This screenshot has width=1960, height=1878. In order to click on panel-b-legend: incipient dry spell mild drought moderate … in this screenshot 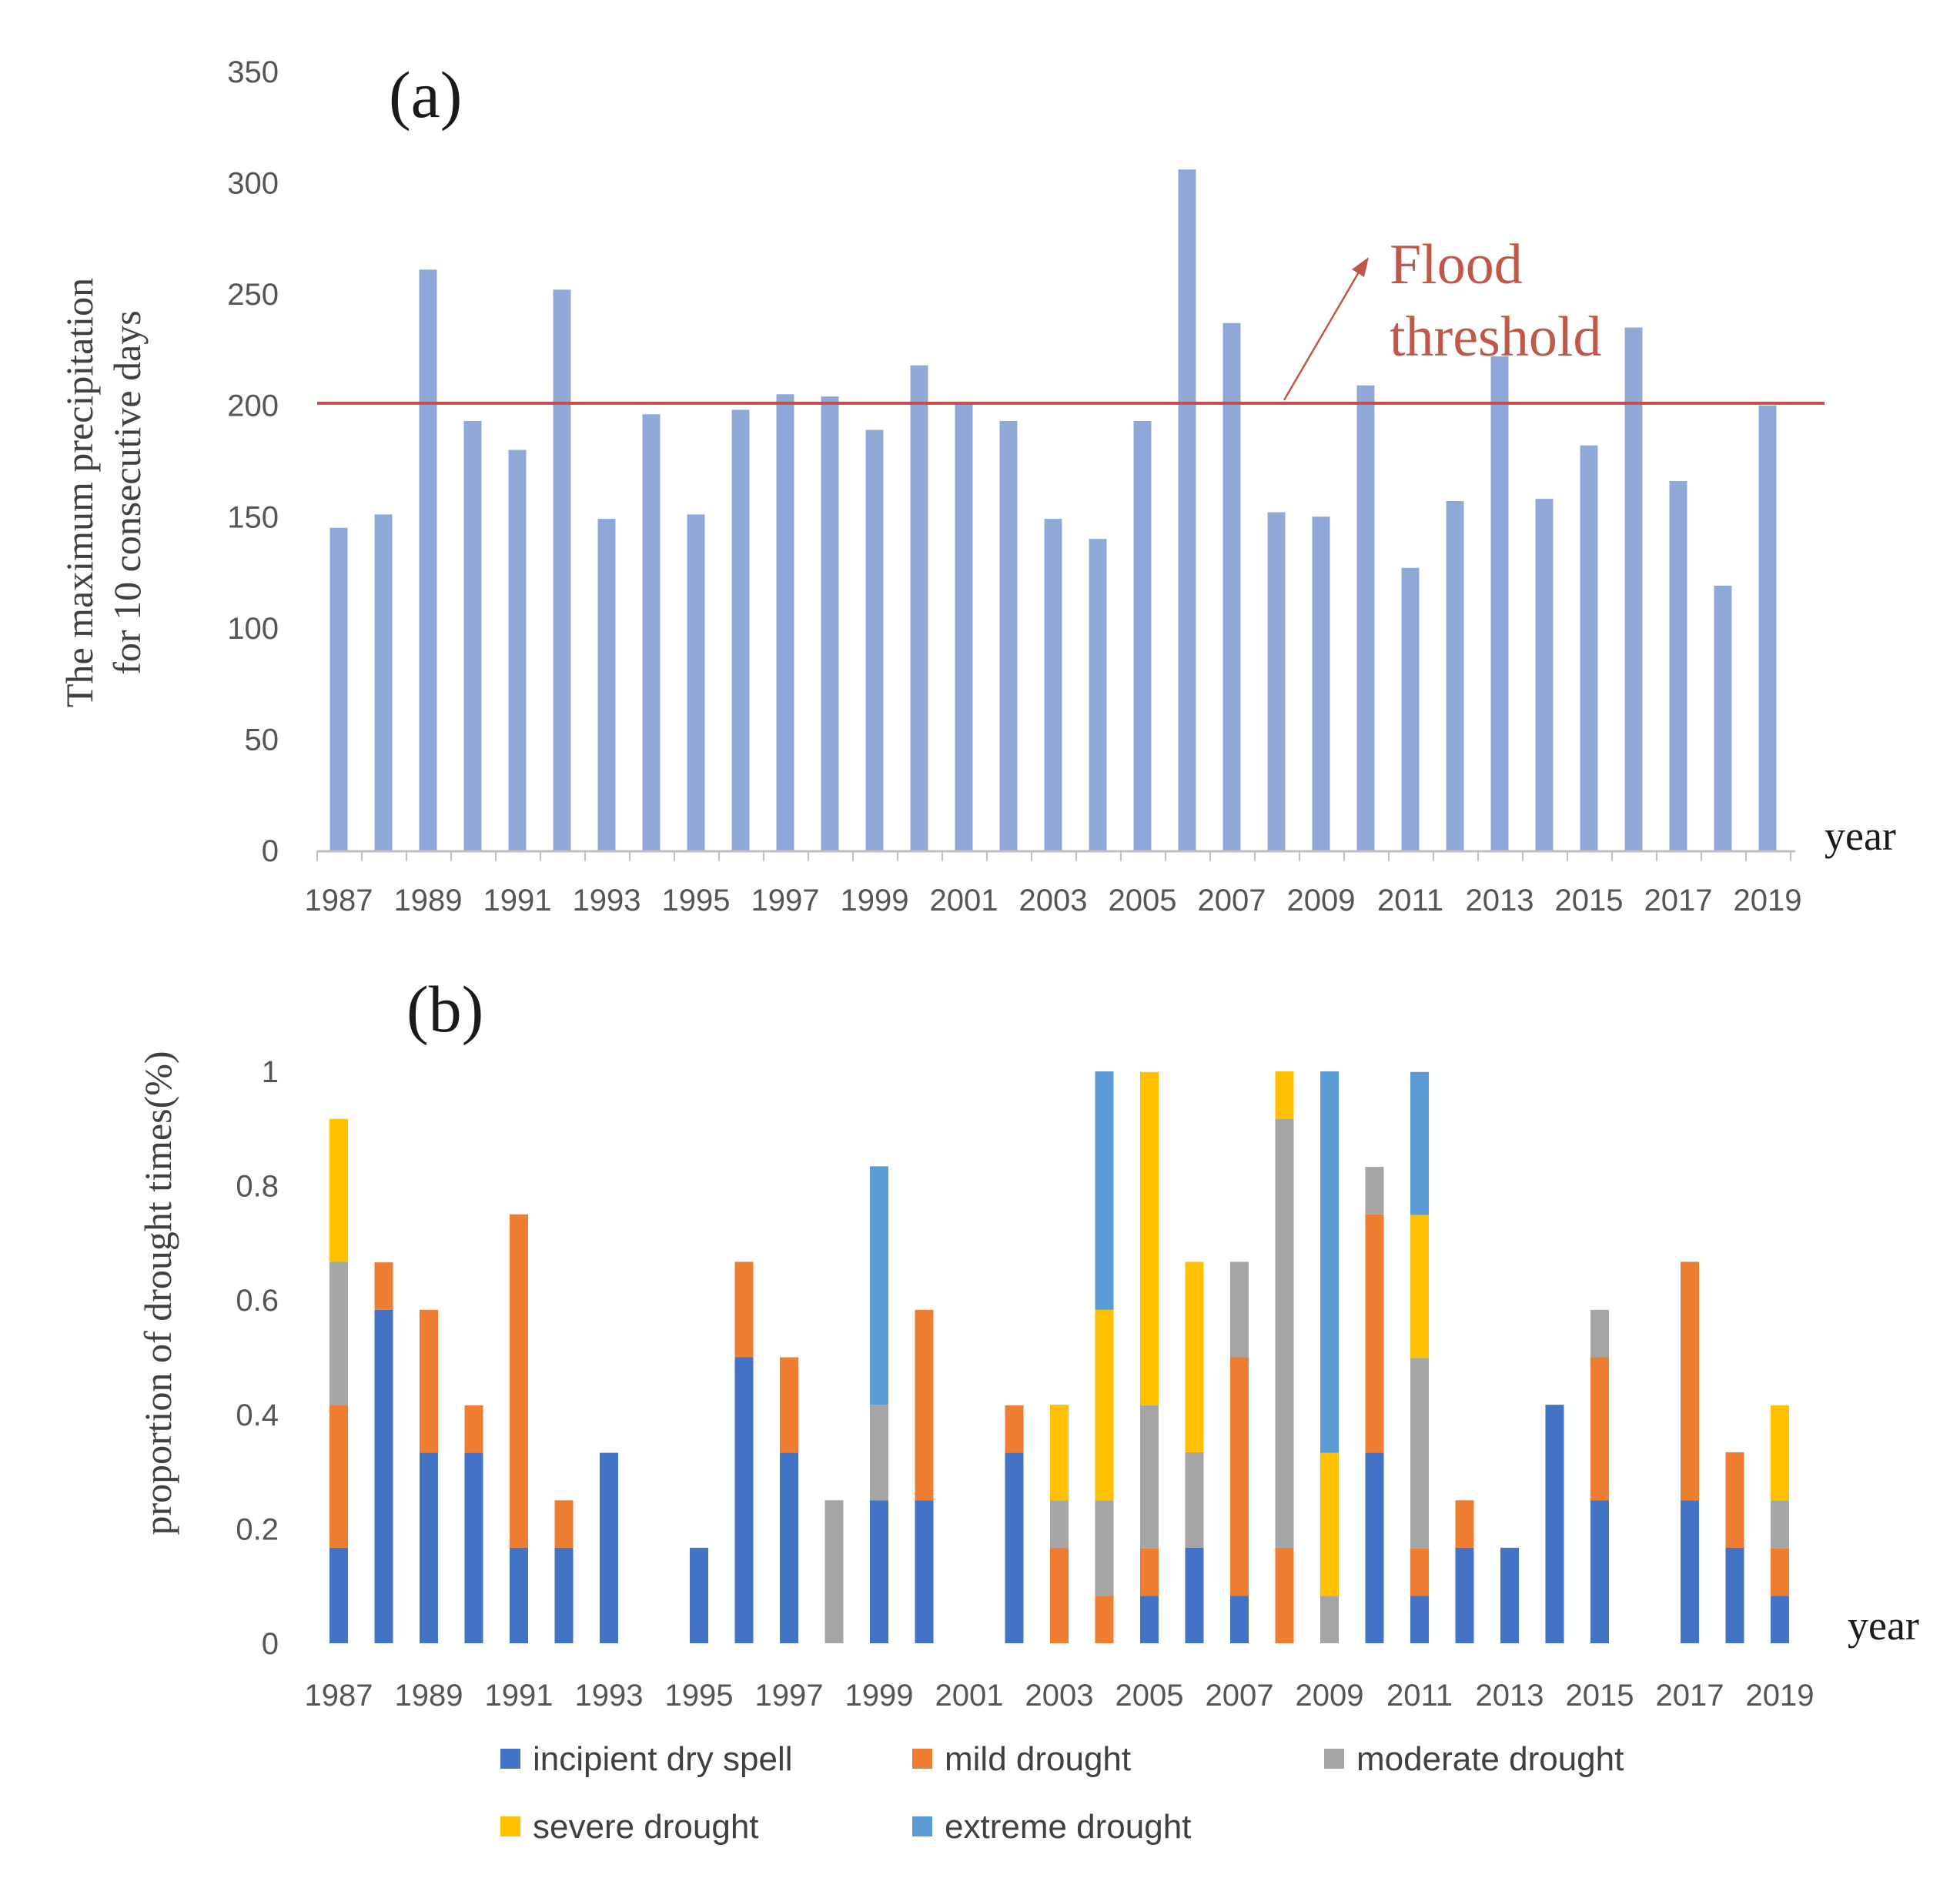, I will do `click(1062, 1793)`.